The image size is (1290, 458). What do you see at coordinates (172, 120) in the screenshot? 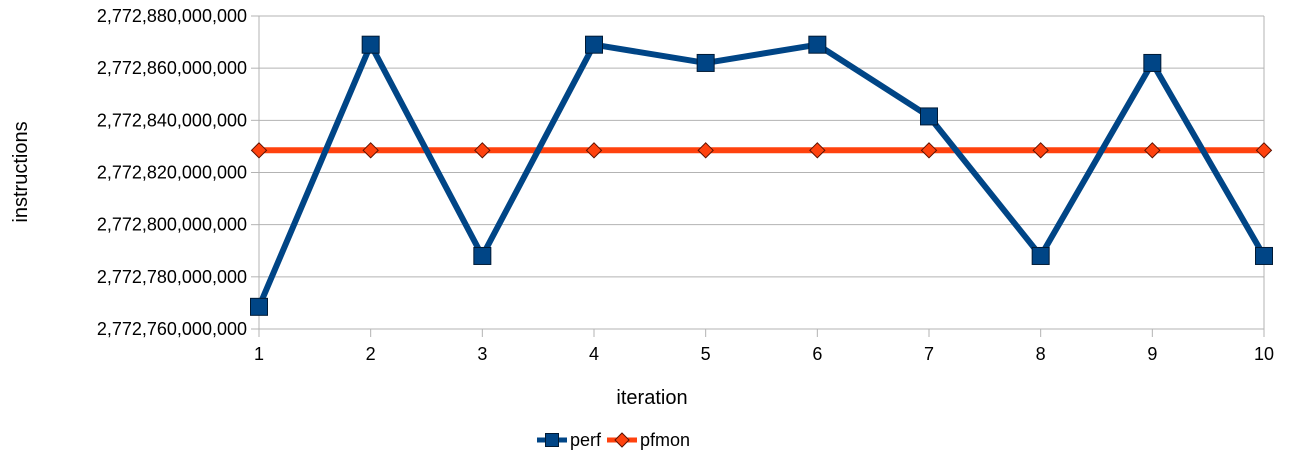
I see `y-tick-label: 2,772,840,000,000` at bounding box center [172, 120].